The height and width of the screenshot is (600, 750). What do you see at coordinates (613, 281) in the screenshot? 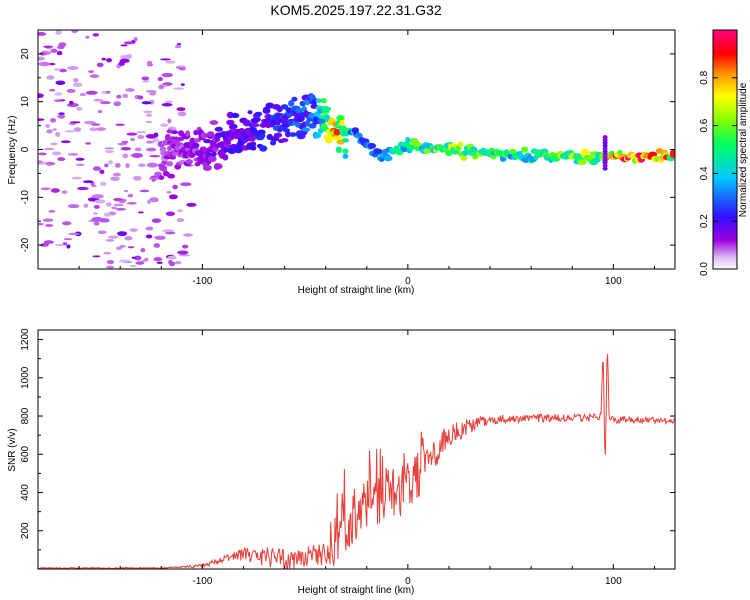
I see `spectrogram-x-tick-label: 100` at bounding box center [613, 281].